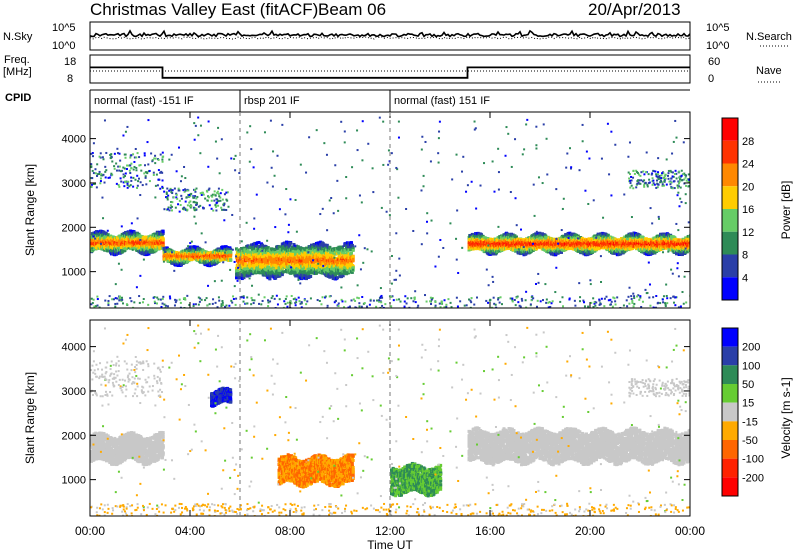 The image size is (800, 554). Describe the element at coordinates (272, 101) in the screenshot. I see `cpid-segment-label: rbsp 201 IF` at that location.